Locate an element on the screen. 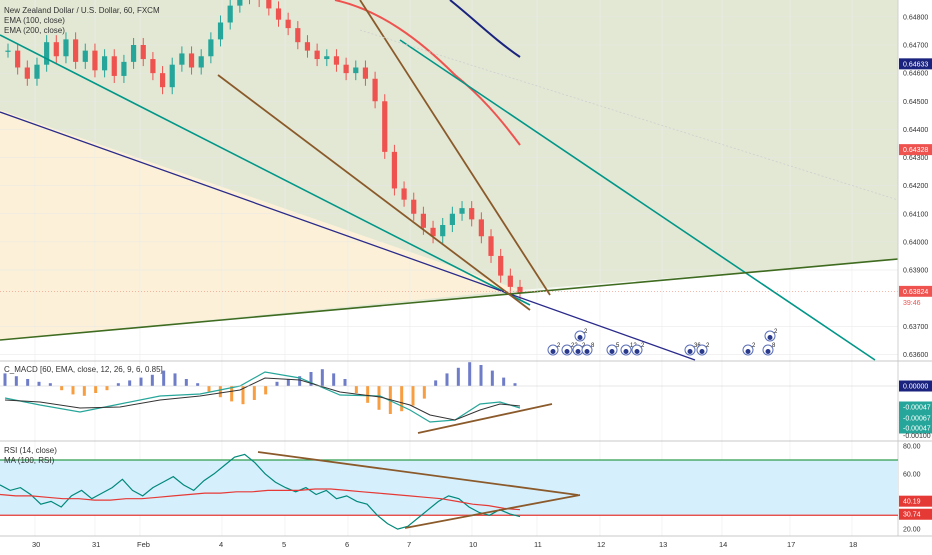 The height and width of the screenshot is (555, 932). macd-signal-value-label: -0.00067 is located at coordinates (917, 419).